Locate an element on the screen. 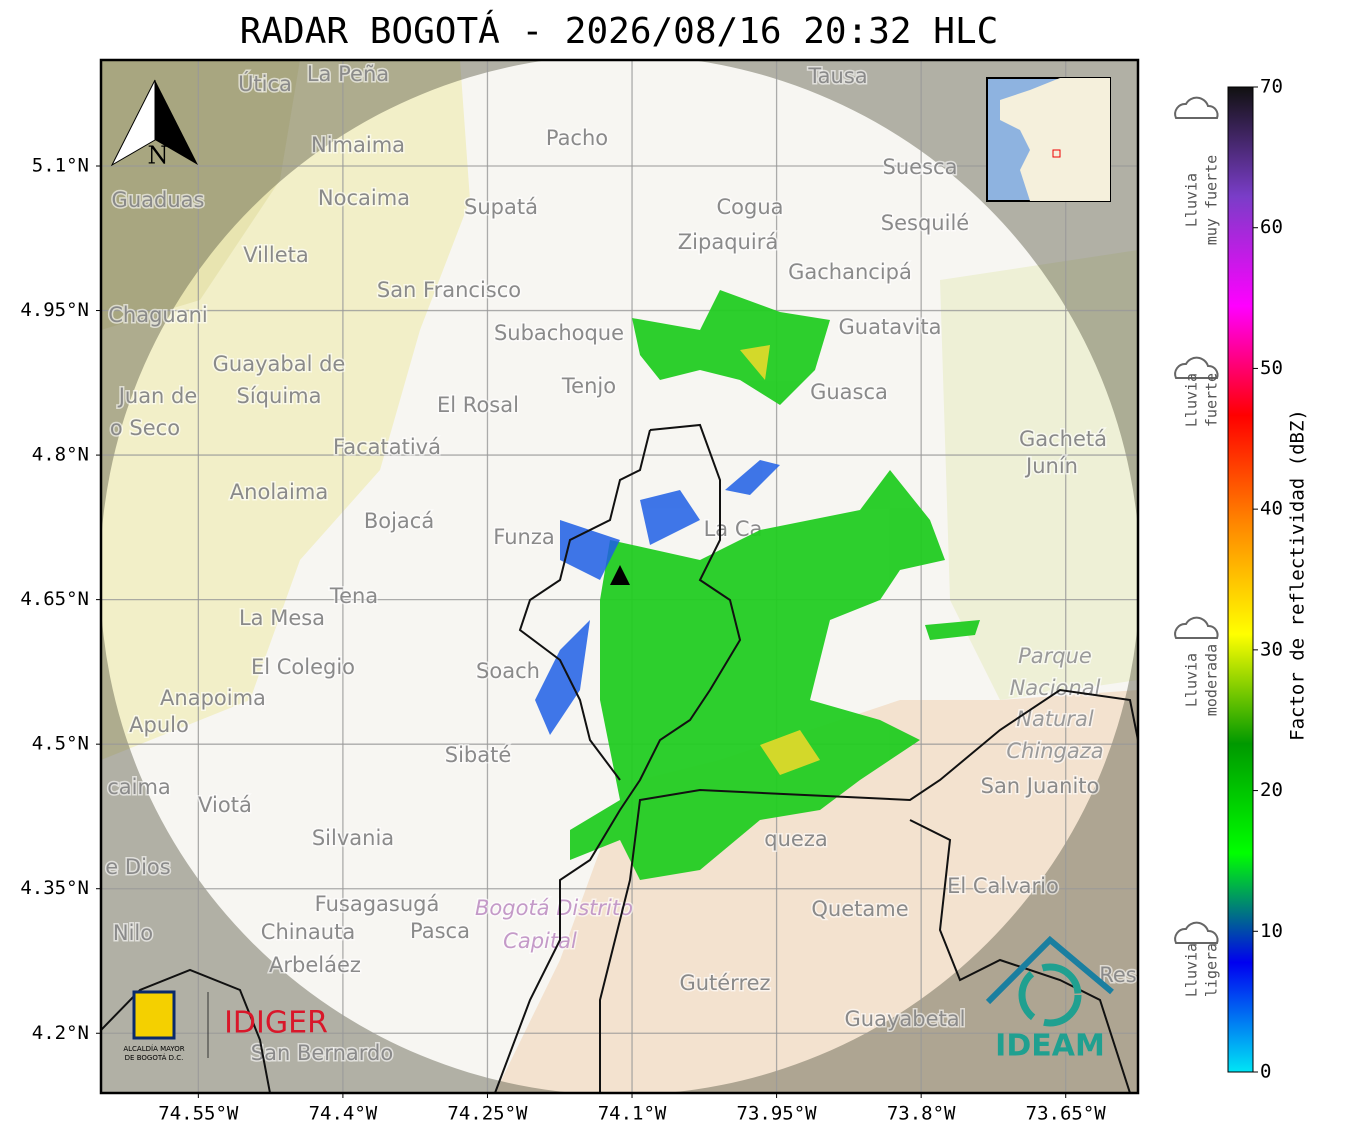 The height and width of the screenshot is (1143, 1349). place-label: Silvania is located at coordinates (353, 838).